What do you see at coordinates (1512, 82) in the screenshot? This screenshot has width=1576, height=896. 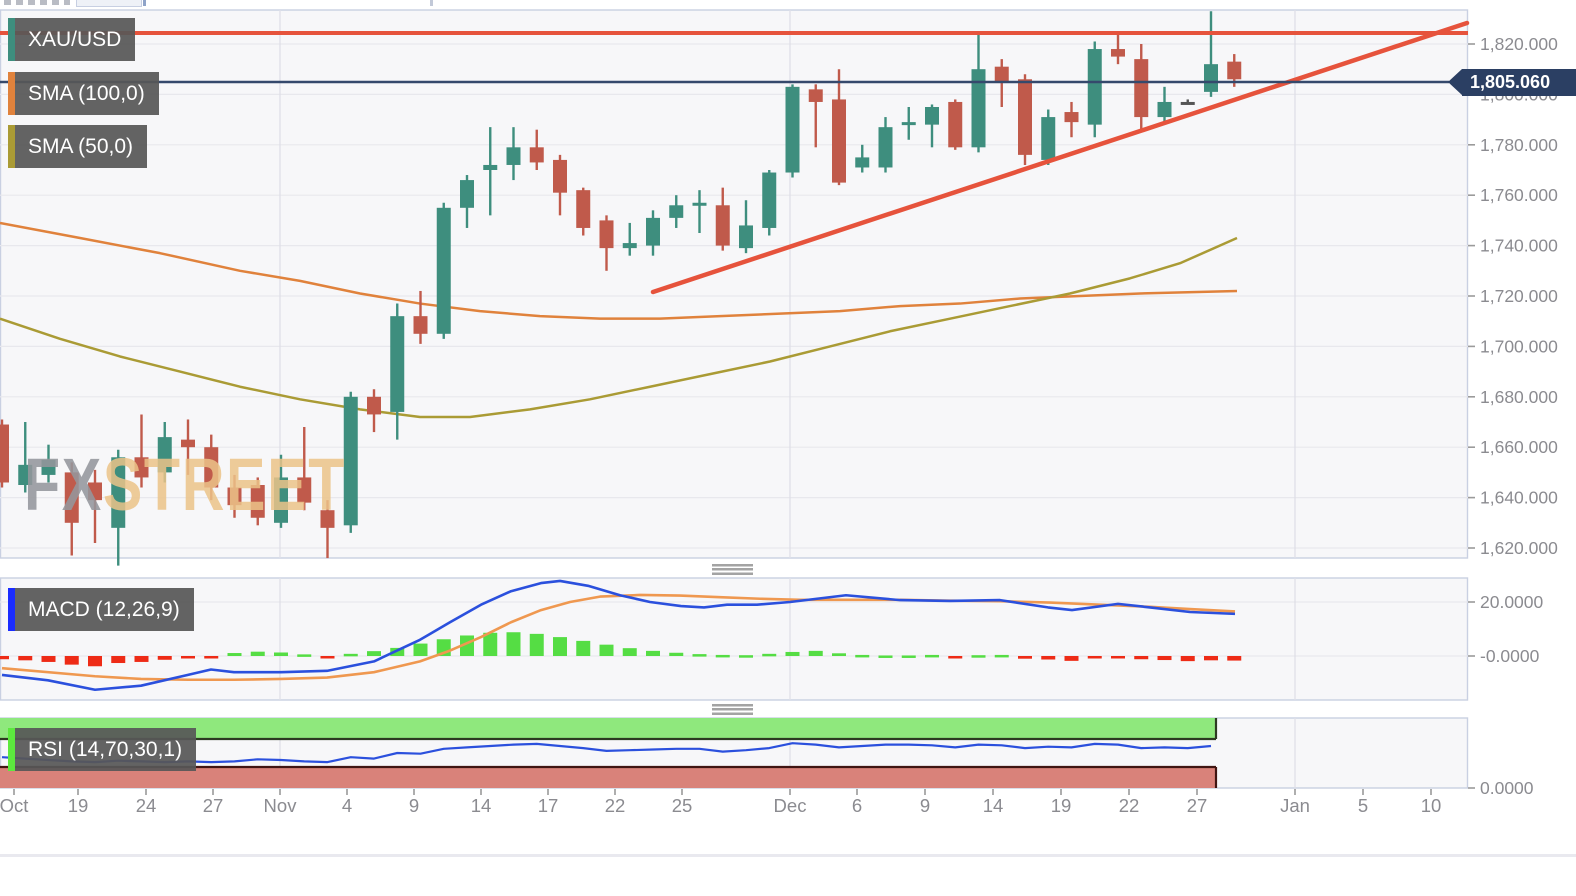 I see `current-price-tag: 1,805.060` at bounding box center [1512, 82].